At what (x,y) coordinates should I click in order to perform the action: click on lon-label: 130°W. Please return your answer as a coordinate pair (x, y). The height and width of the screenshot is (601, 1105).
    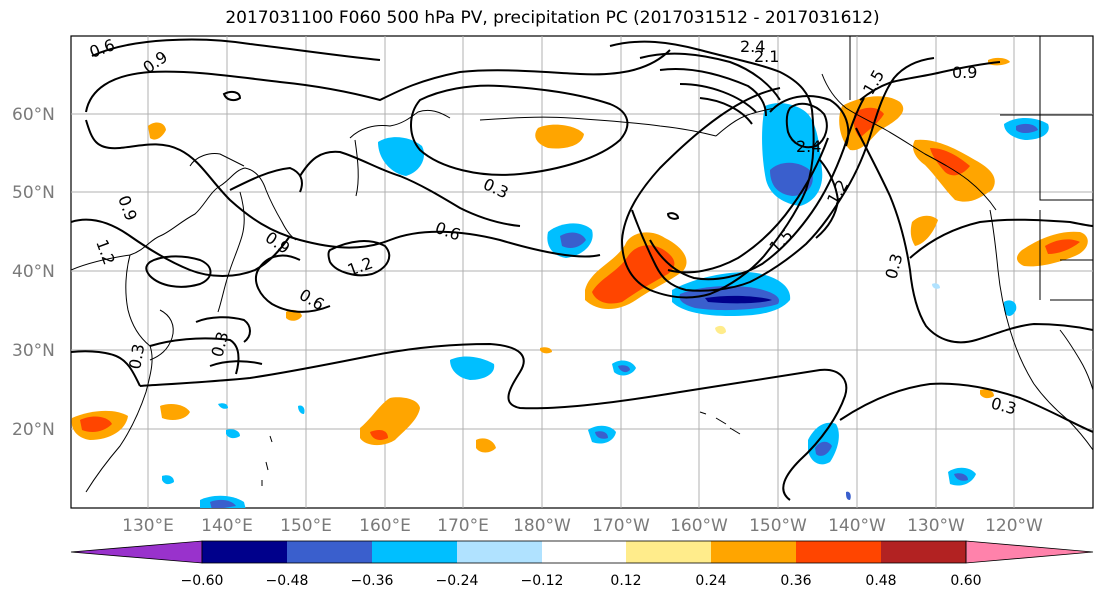
    Looking at the image, I should click on (936, 526).